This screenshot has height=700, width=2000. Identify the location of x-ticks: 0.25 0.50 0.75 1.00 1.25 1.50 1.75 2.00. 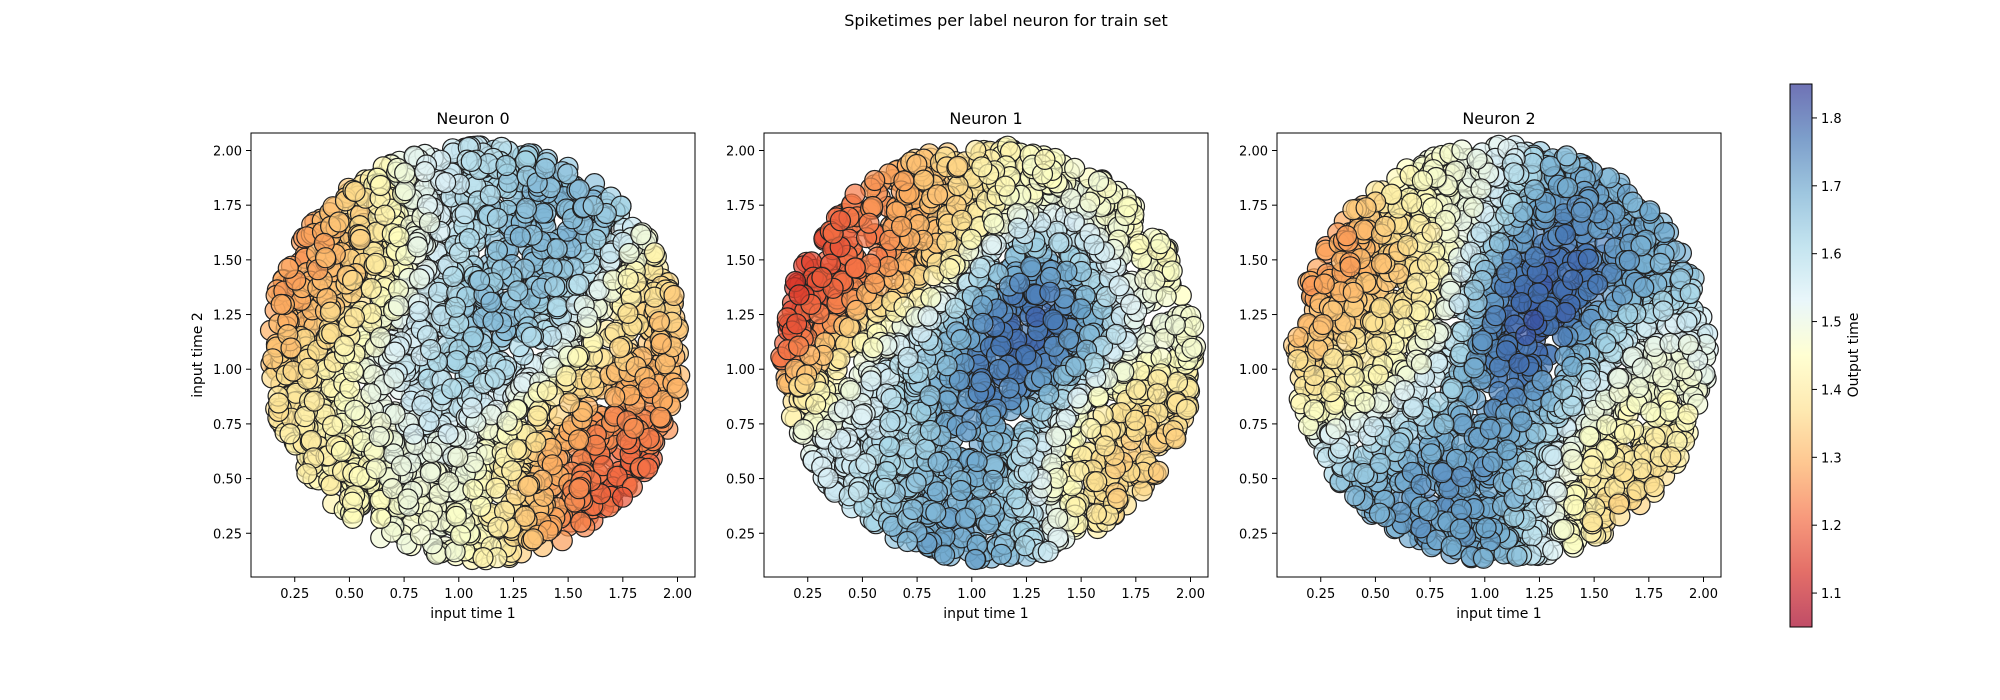
(486, 589).